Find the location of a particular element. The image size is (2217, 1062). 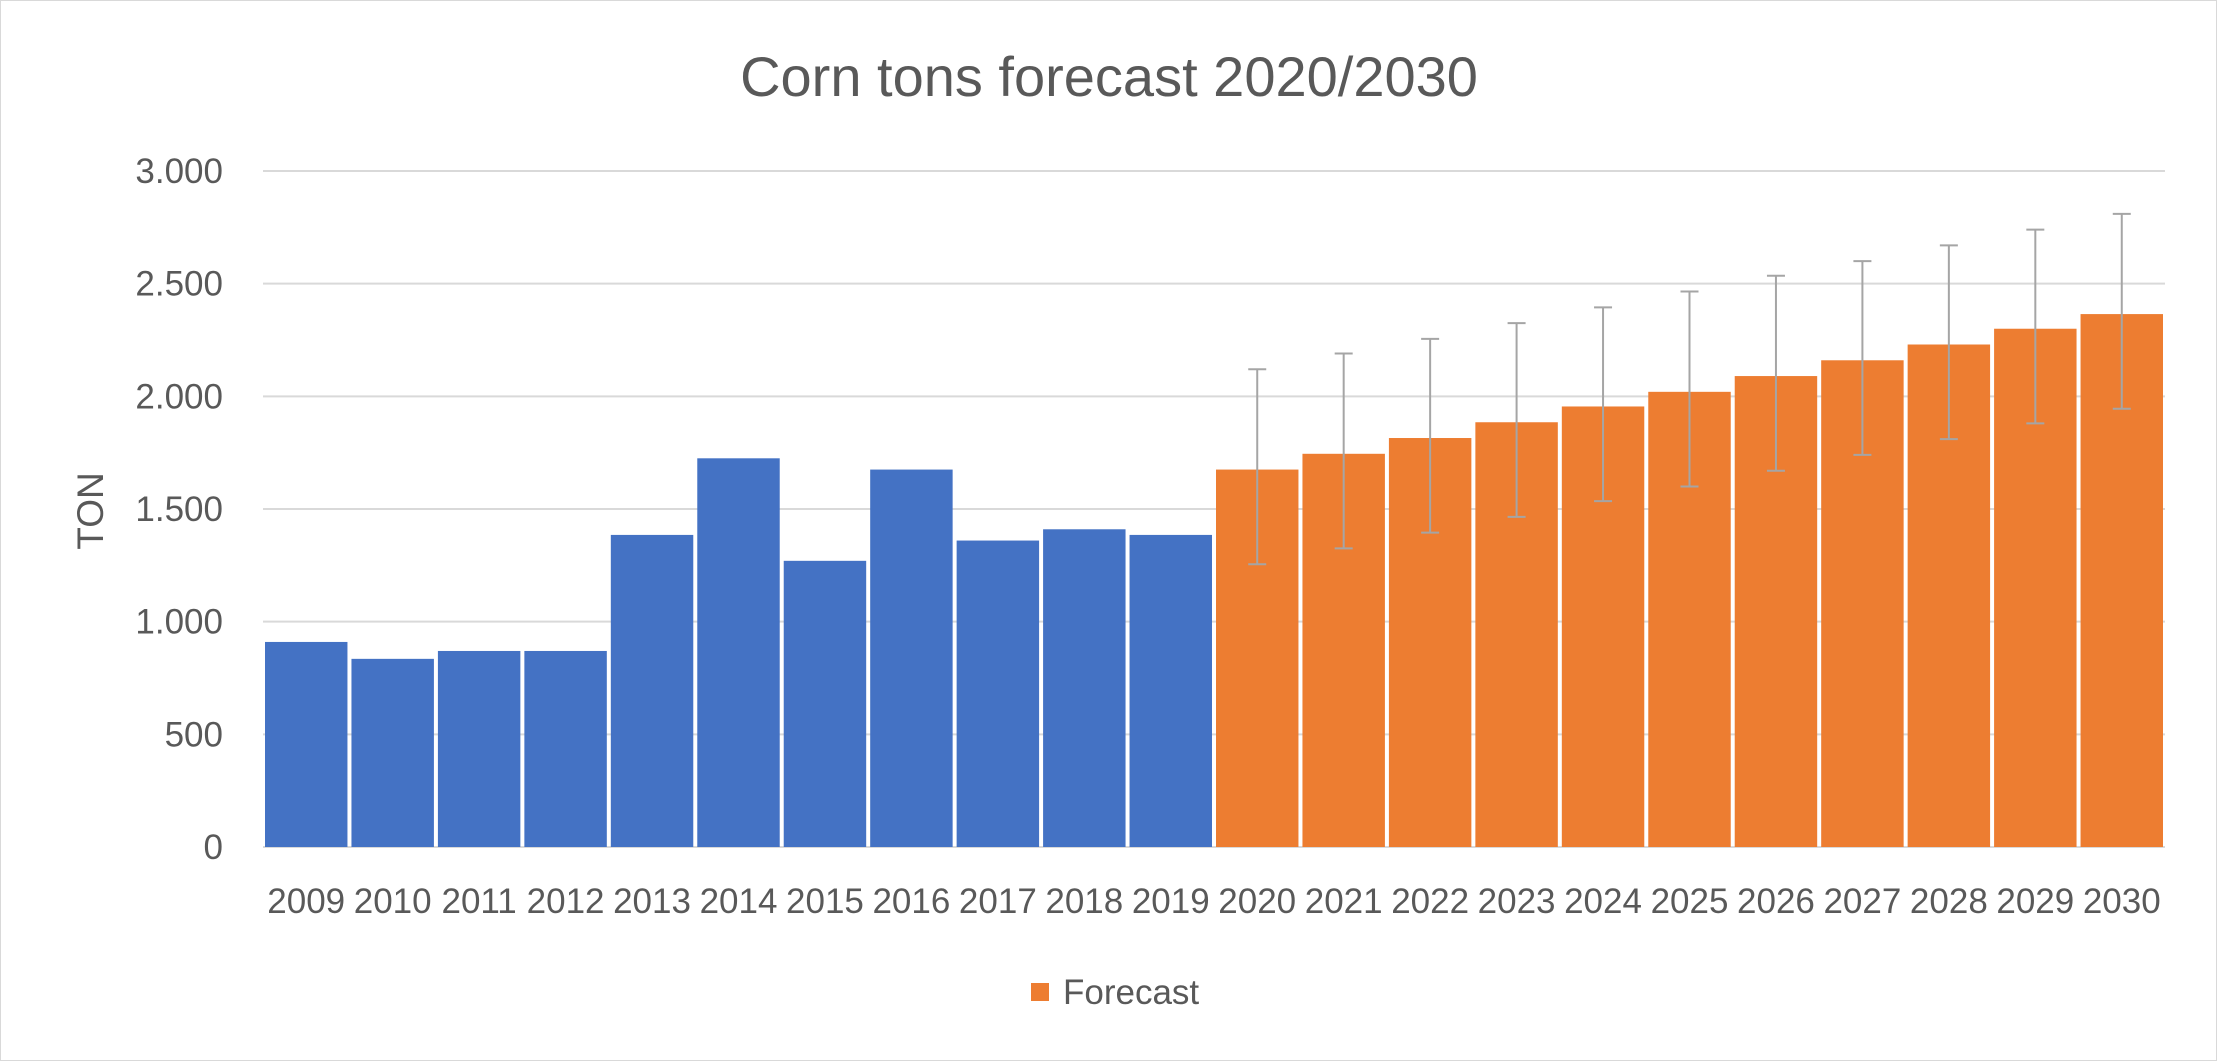

x-tick-label: 2011 is located at coordinates (479, 901).